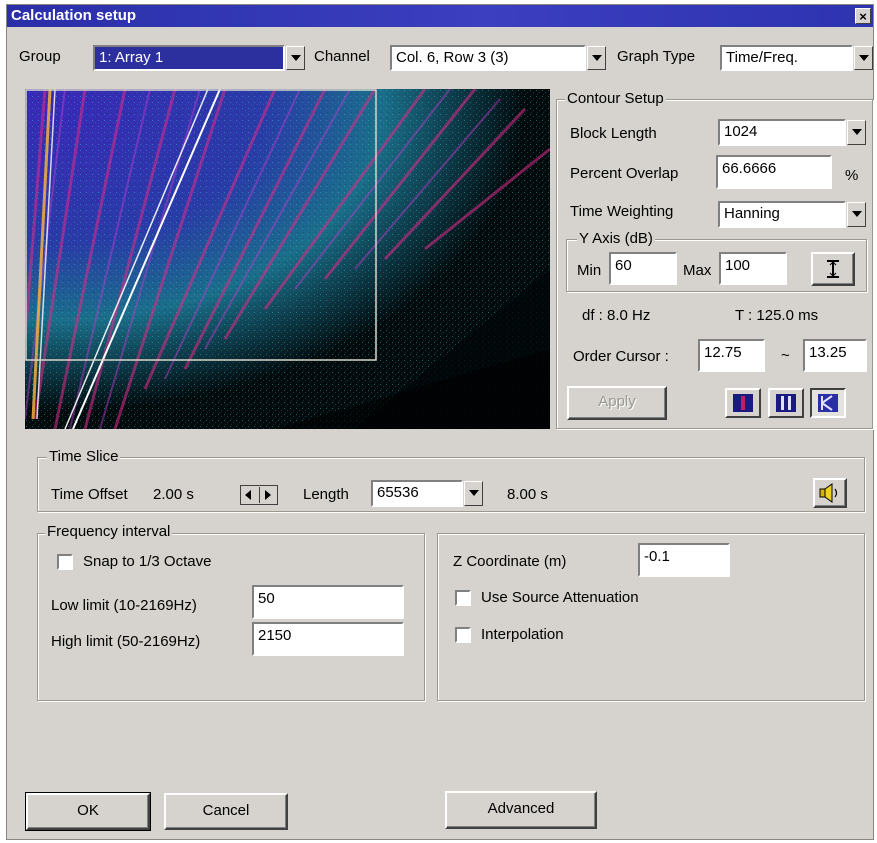  What do you see at coordinates (88, 811) in the screenshot?
I see `ok-button: OK` at bounding box center [88, 811].